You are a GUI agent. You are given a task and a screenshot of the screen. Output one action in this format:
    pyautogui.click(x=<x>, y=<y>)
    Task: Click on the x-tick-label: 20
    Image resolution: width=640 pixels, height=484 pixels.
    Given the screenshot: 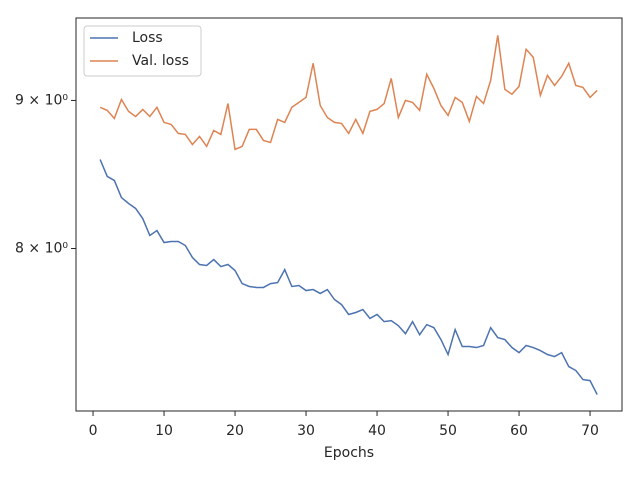 What is the action you would take?
    pyautogui.click(x=235, y=431)
    